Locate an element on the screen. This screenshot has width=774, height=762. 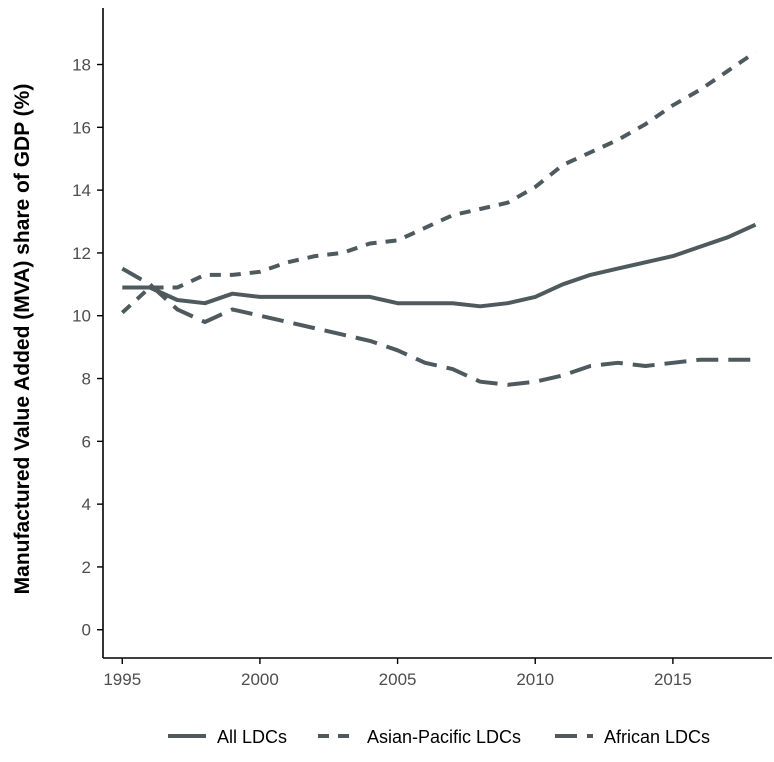
y-tick-label: 16 is located at coordinates (81, 127).